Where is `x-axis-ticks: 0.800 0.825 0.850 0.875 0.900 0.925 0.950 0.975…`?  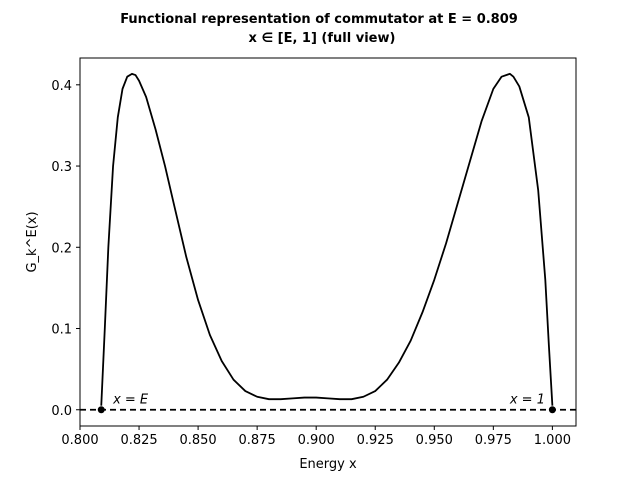 x-axis-ticks: 0.800 0.825 0.850 0.875 0.900 0.925 0.950 0.975… is located at coordinates (316, 437).